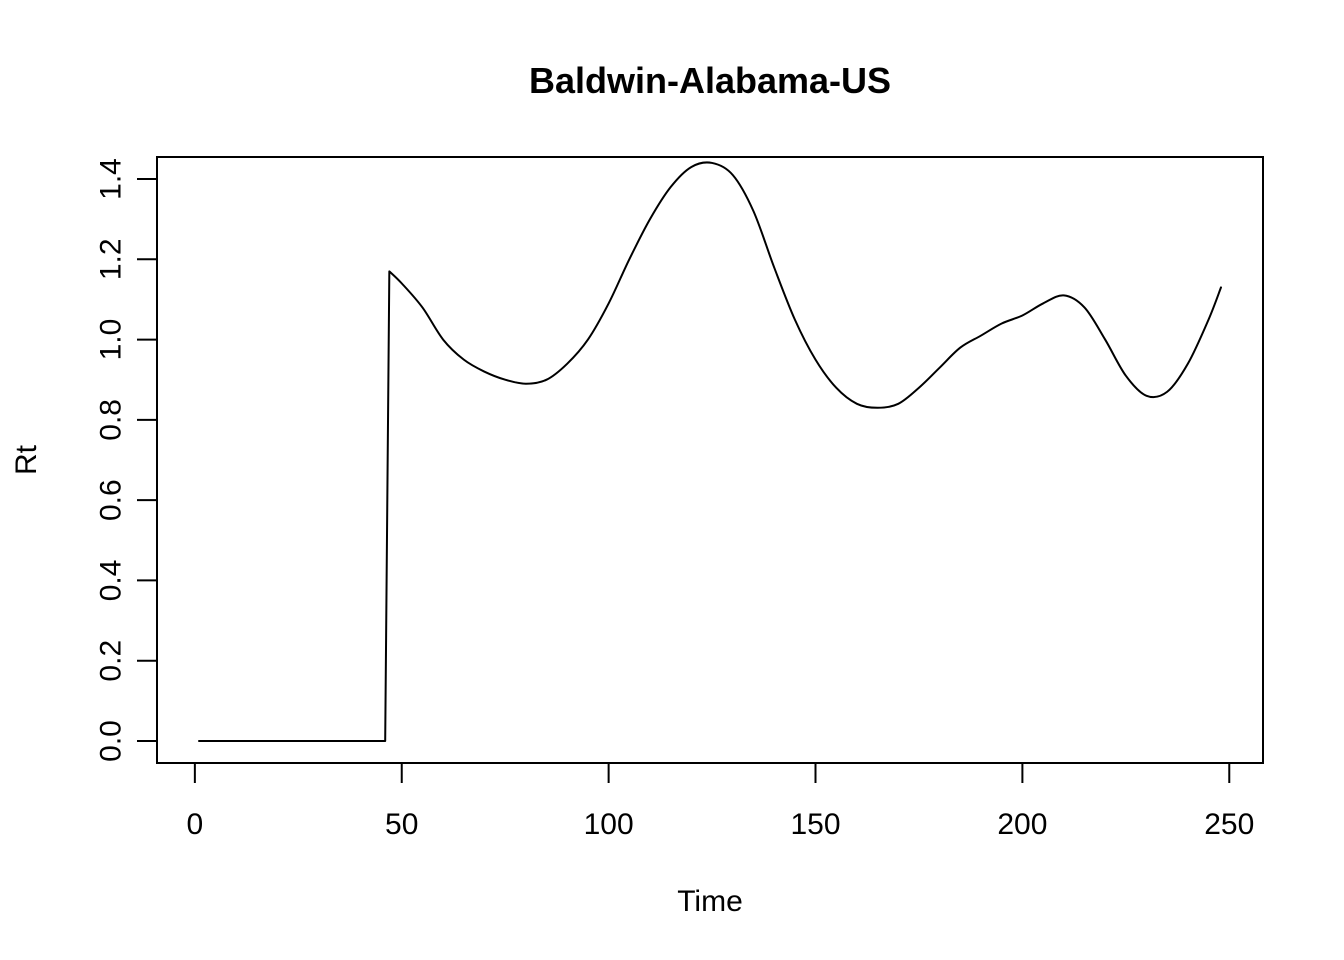  I want to click on y-tick-label: 1.2, so click(111, 259).